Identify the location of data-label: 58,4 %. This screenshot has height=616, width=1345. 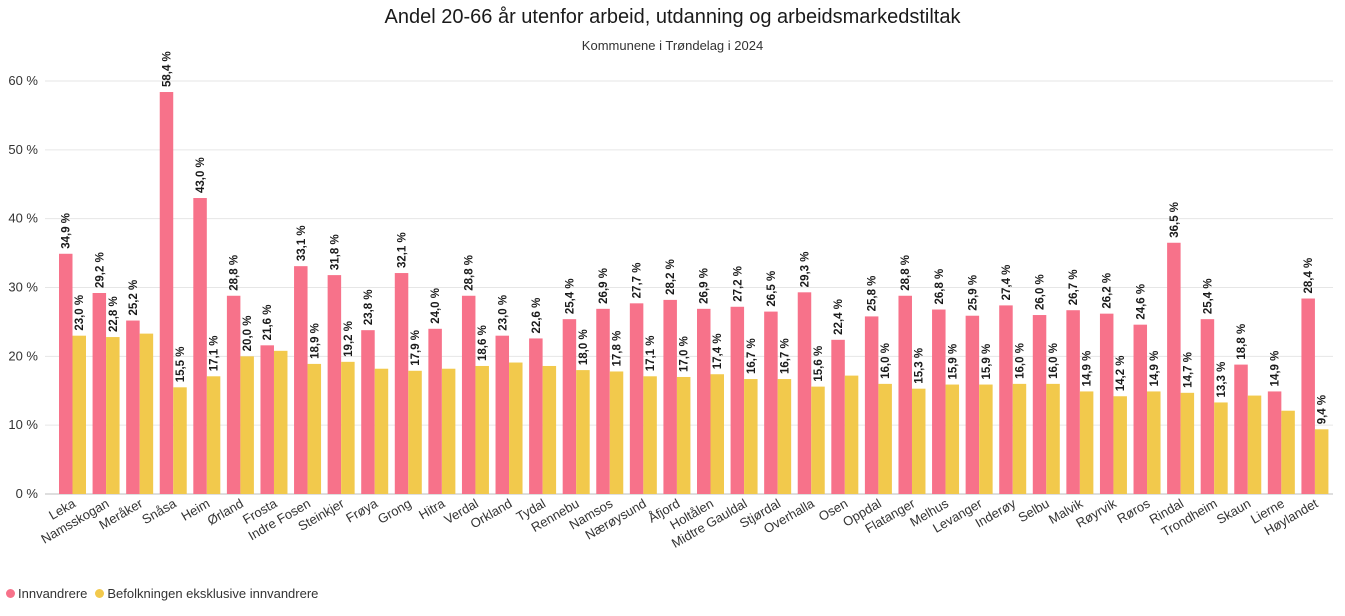
(167, 69).